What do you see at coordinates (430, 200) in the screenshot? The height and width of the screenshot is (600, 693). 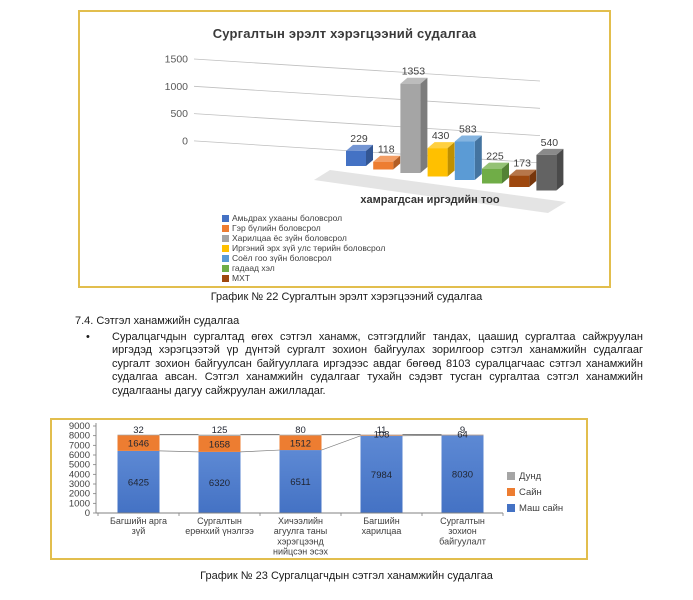 I see `chart1-x-axis-title: хамрагдсан иргэдийн тоо` at bounding box center [430, 200].